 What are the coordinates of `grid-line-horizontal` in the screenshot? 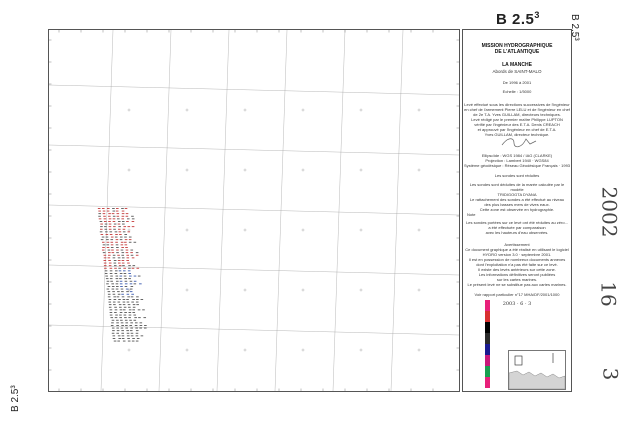 It's located at (254, 210).